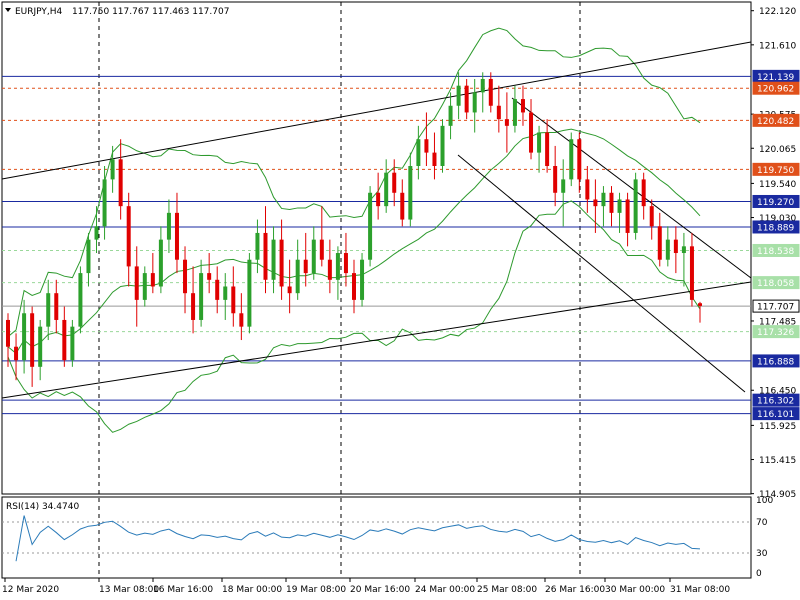 The width and height of the screenshot is (800, 600). Describe the element at coordinates (764, 501) in the screenshot. I see `rsi-scale-100: 100` at that location.